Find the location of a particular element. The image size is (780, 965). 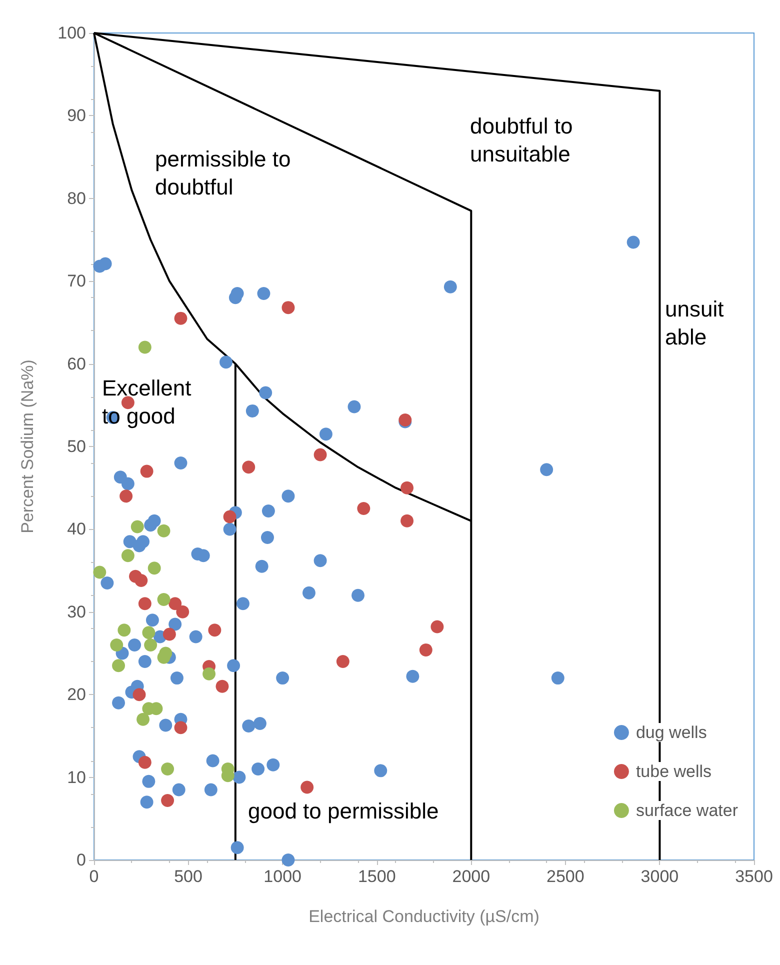

x-tick-label: 0 is located at coordinates (94, 876).